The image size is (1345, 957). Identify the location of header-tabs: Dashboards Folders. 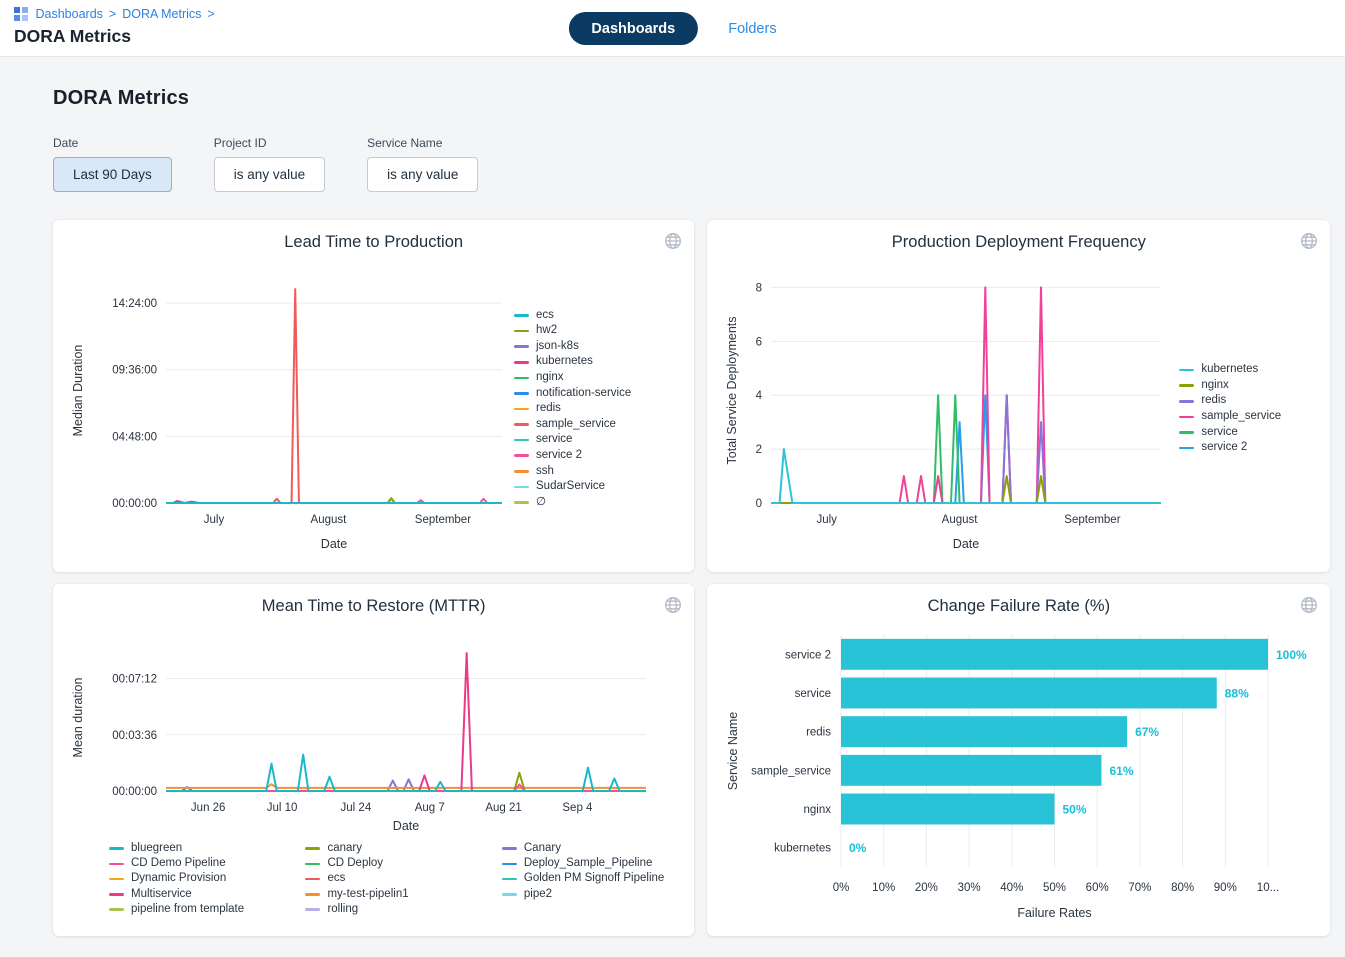
(672, 28).